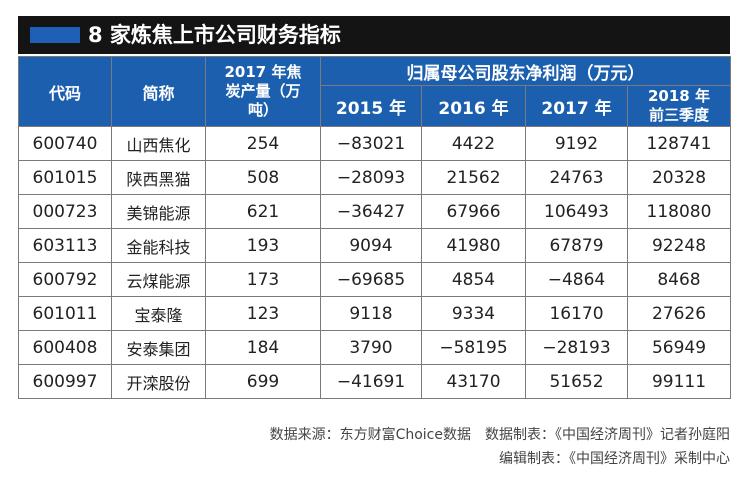 The width and height of the screenshot is (748, 482). Describe the element at coordinates (263, 313) in the screenshot. I see `cell-output: 123` at that location.